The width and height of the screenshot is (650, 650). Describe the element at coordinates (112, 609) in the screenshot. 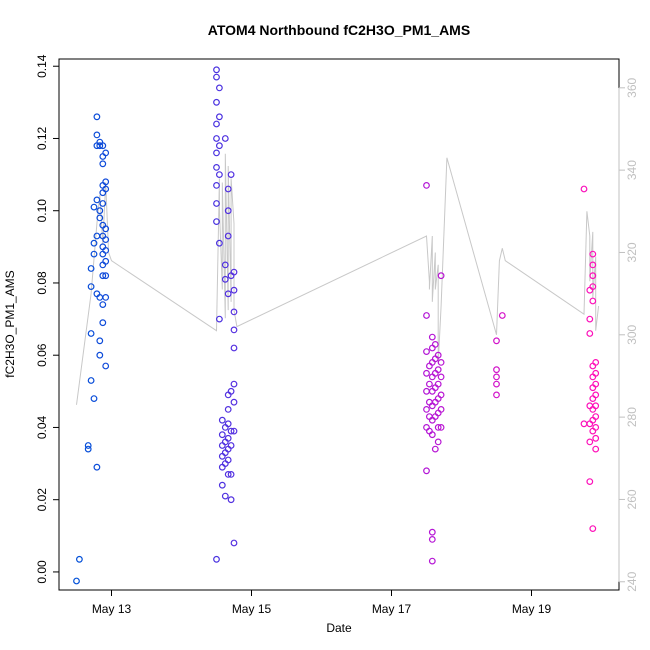

I see `x-tick-label: May 13` at that location.